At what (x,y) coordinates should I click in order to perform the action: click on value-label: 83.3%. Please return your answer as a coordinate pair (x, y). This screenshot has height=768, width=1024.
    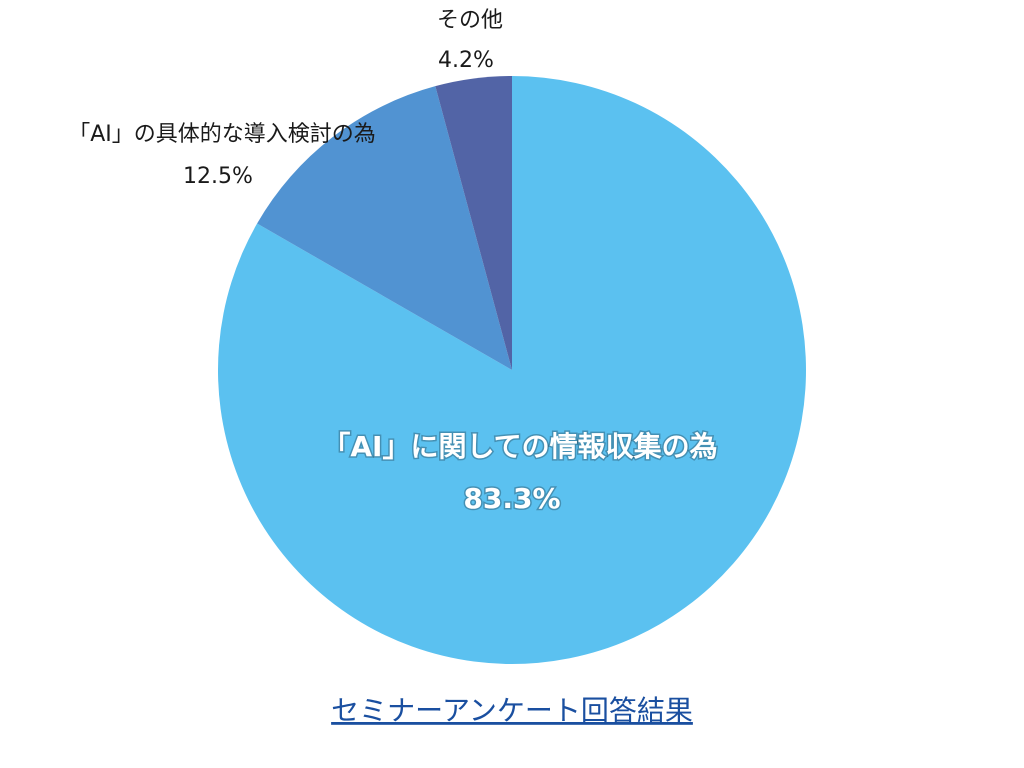
    Looking at the image, I should click on (511, 498).